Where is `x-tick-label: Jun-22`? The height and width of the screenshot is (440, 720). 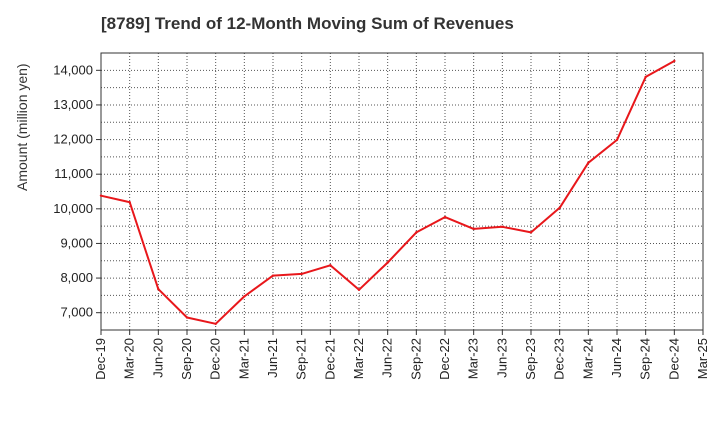 x-tick-label: Jun-22 is located at coordinates (387, 358).